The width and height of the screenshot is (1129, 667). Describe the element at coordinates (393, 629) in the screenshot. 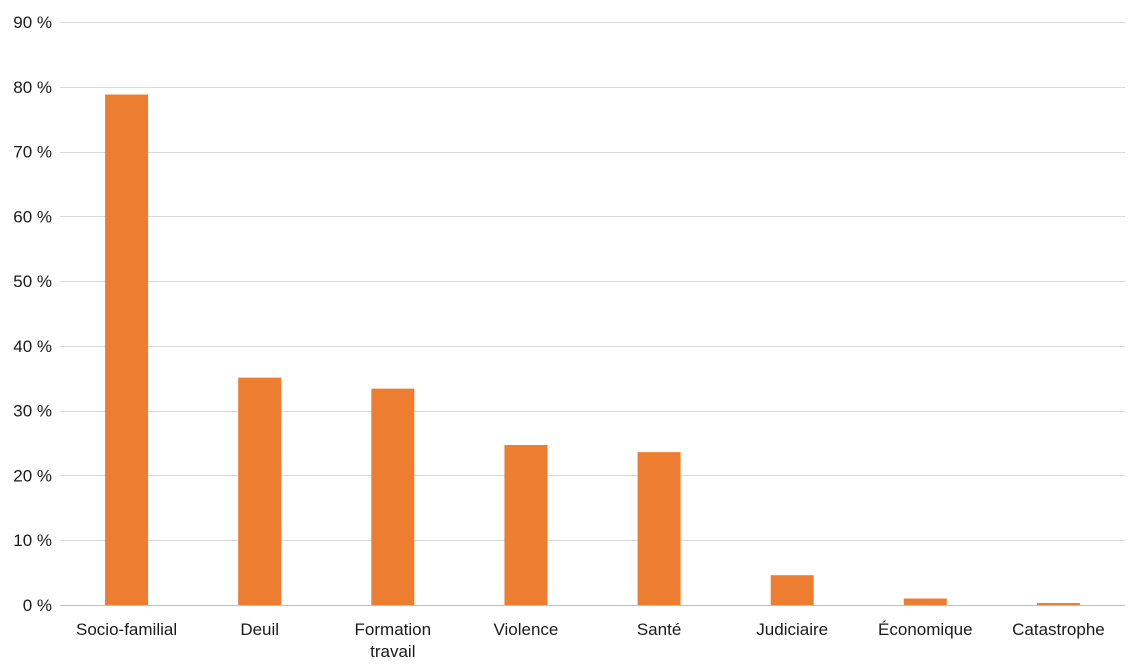

I see `x-tick-label-line: Formation` at that location.